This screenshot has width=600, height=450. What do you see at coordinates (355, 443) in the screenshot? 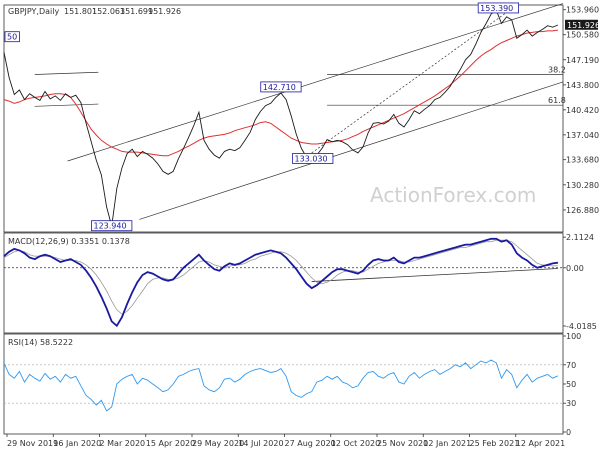
I see `x-tick-label-7: 12 Oct 2020` at bounding box center [355, 443].